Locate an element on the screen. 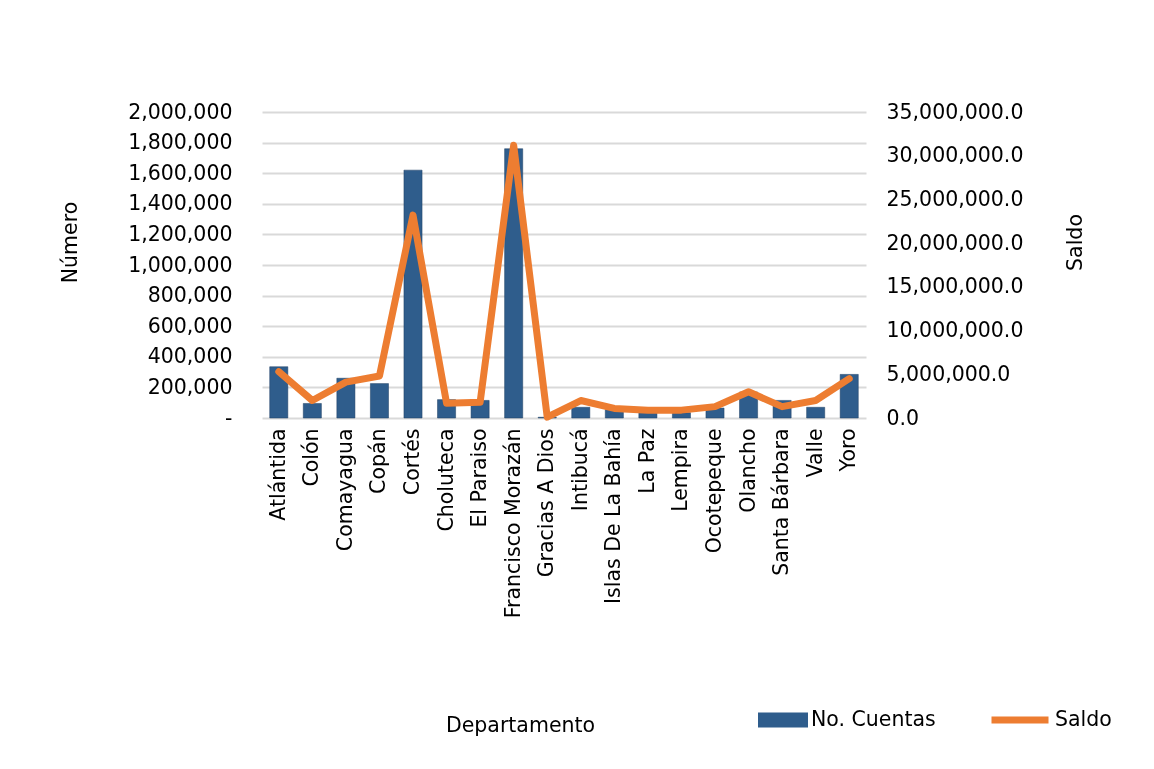  y2-tick-label: 35,000,000.0 is located at coordinates (955, 111).